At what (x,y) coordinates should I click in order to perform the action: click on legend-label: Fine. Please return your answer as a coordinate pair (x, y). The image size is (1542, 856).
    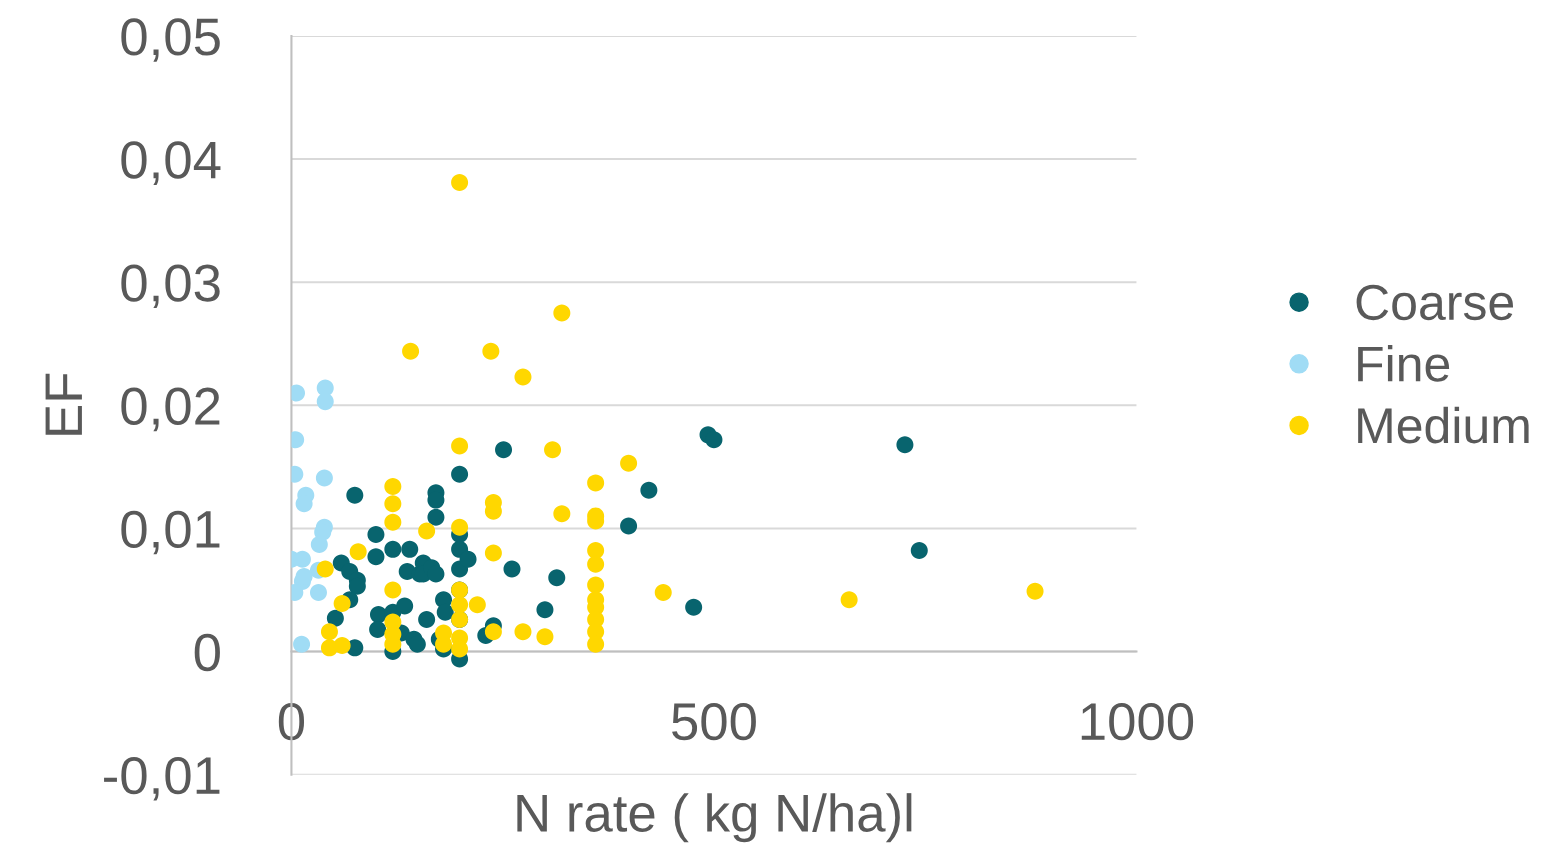
    Looking at the image, I should click on (1404, 363).